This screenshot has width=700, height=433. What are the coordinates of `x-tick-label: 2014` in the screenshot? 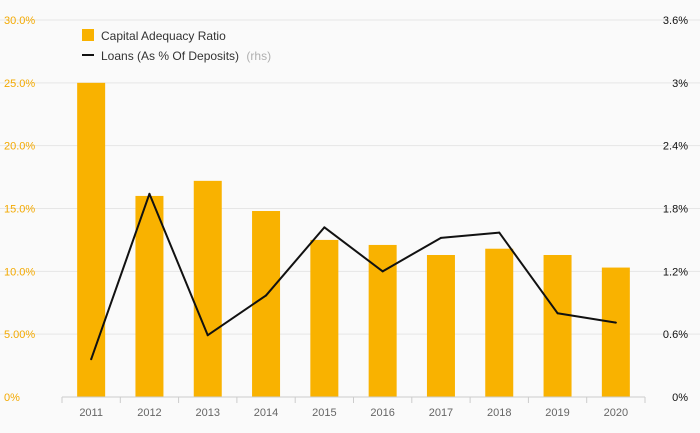 It's located at (266, 413).